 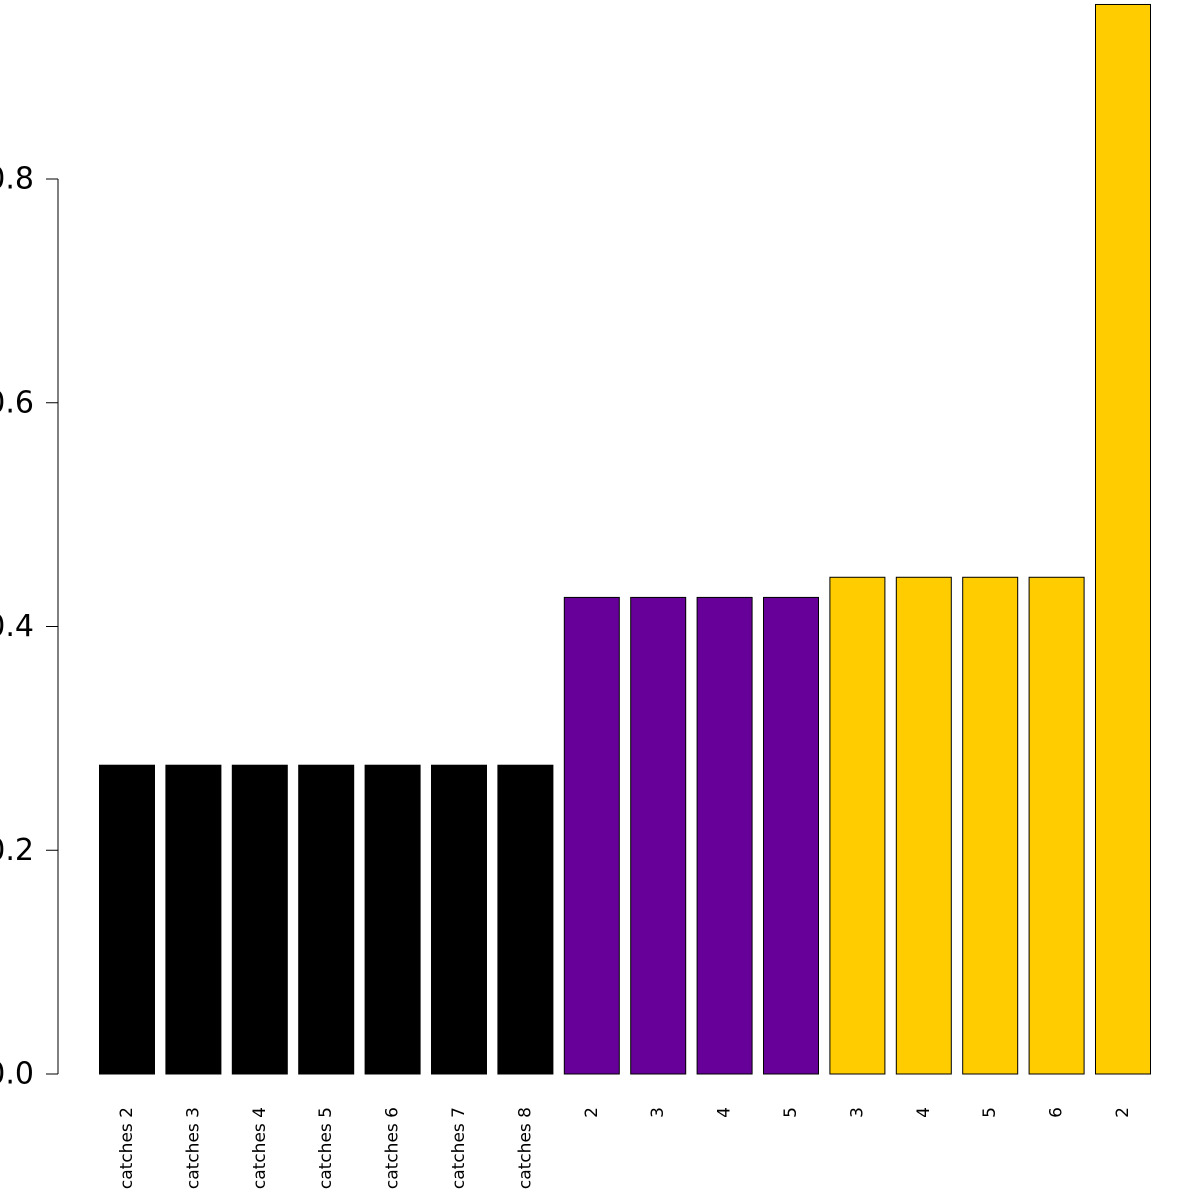 I want to click on y-tick-label: 0.0, so click(x=17, y=1074).